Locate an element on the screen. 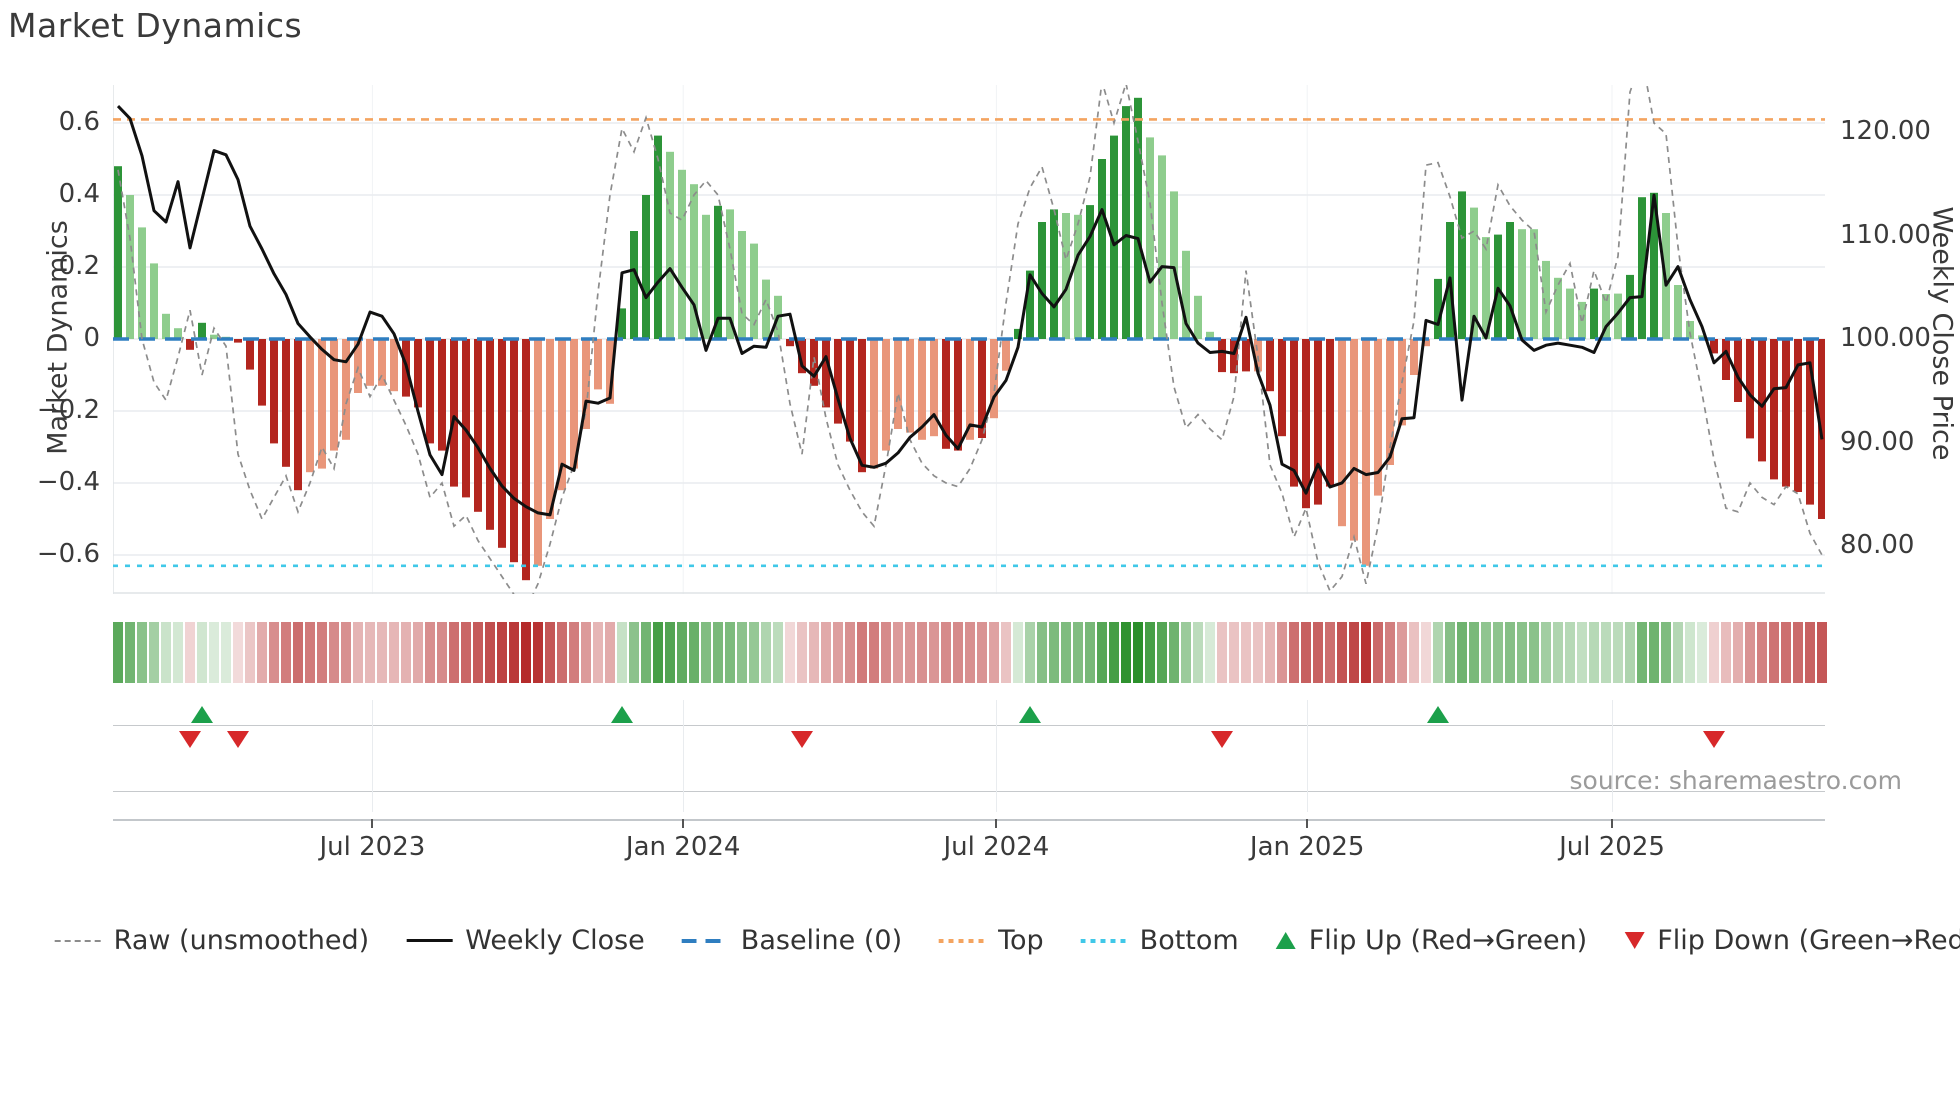 The width and height of the screenshot is (1960, 1102). legend-item-solid-black: Weekly Close is located at coordinates (525, 940).